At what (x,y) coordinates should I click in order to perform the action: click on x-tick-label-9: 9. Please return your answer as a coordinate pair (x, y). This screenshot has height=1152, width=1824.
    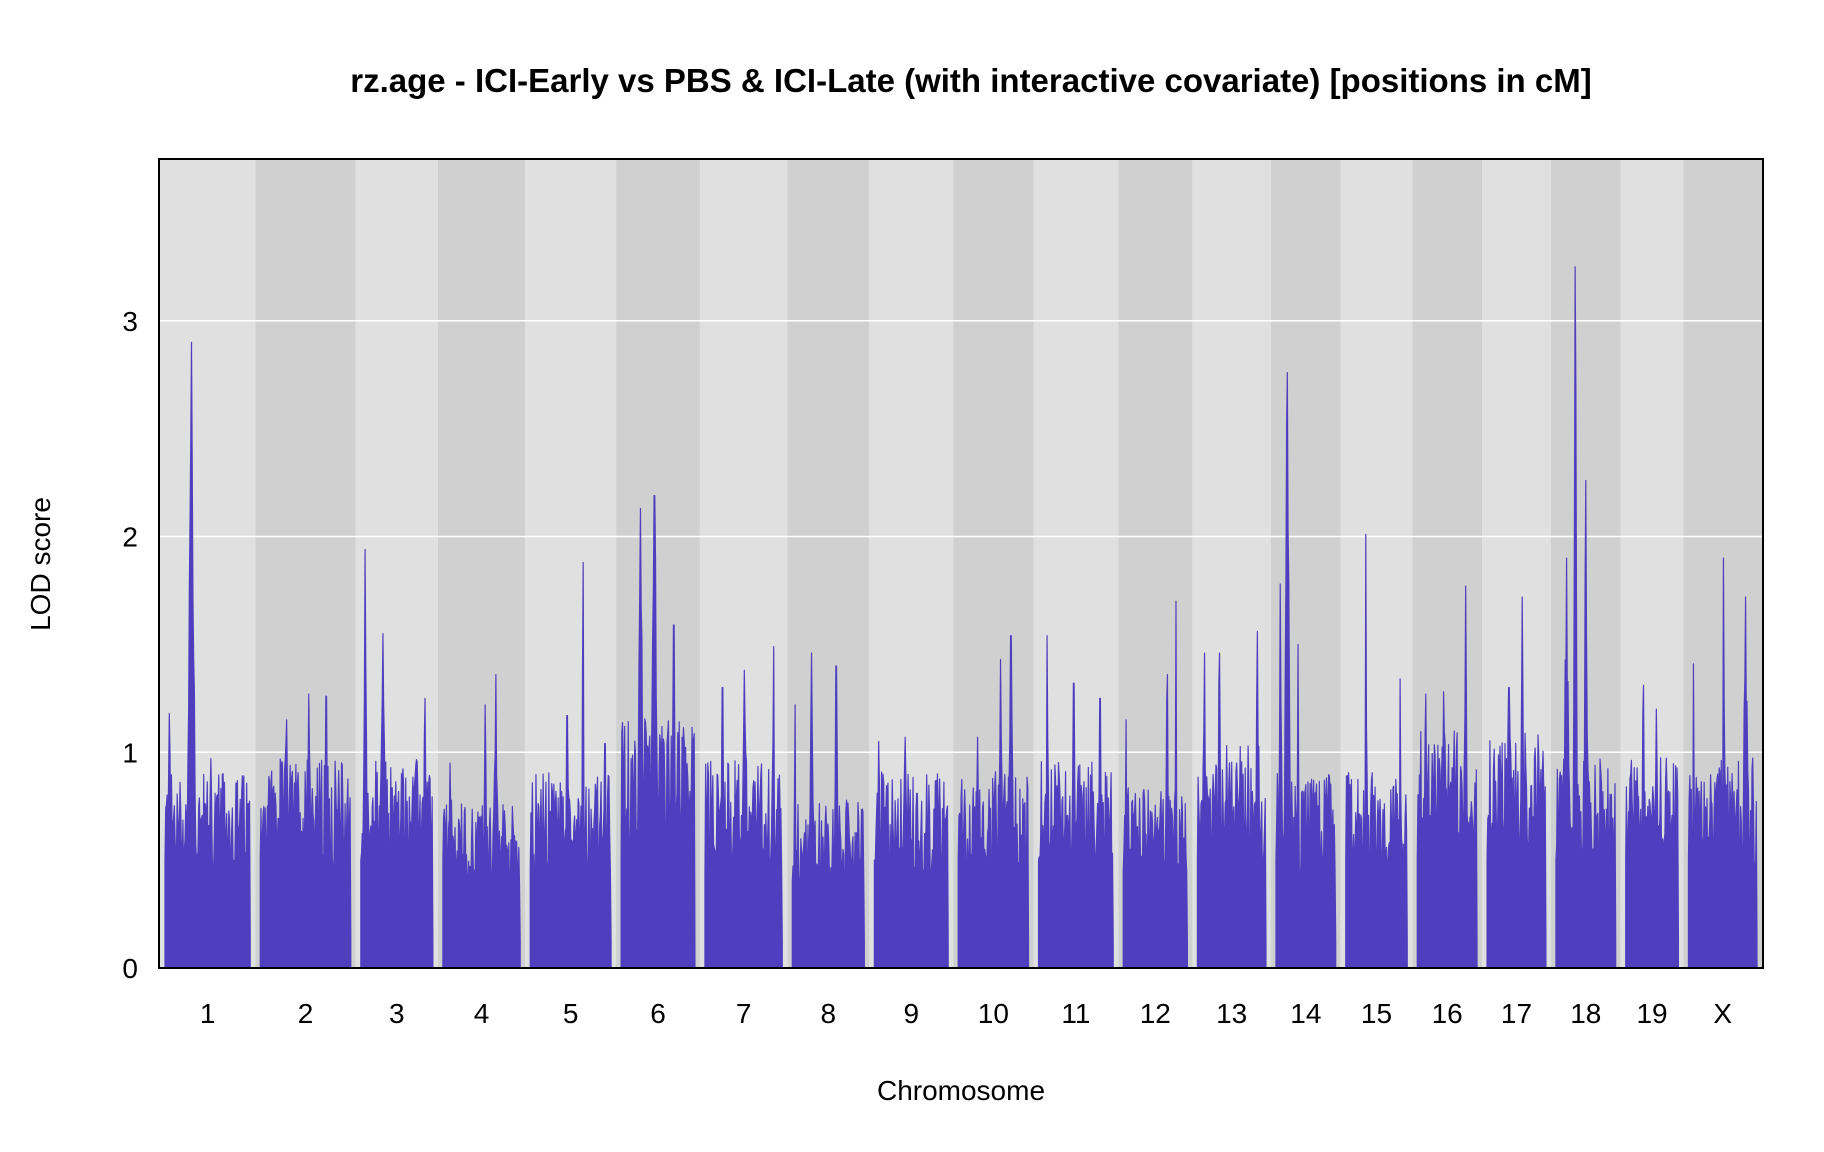
    Looking at the image, I should click on (911, 1013).